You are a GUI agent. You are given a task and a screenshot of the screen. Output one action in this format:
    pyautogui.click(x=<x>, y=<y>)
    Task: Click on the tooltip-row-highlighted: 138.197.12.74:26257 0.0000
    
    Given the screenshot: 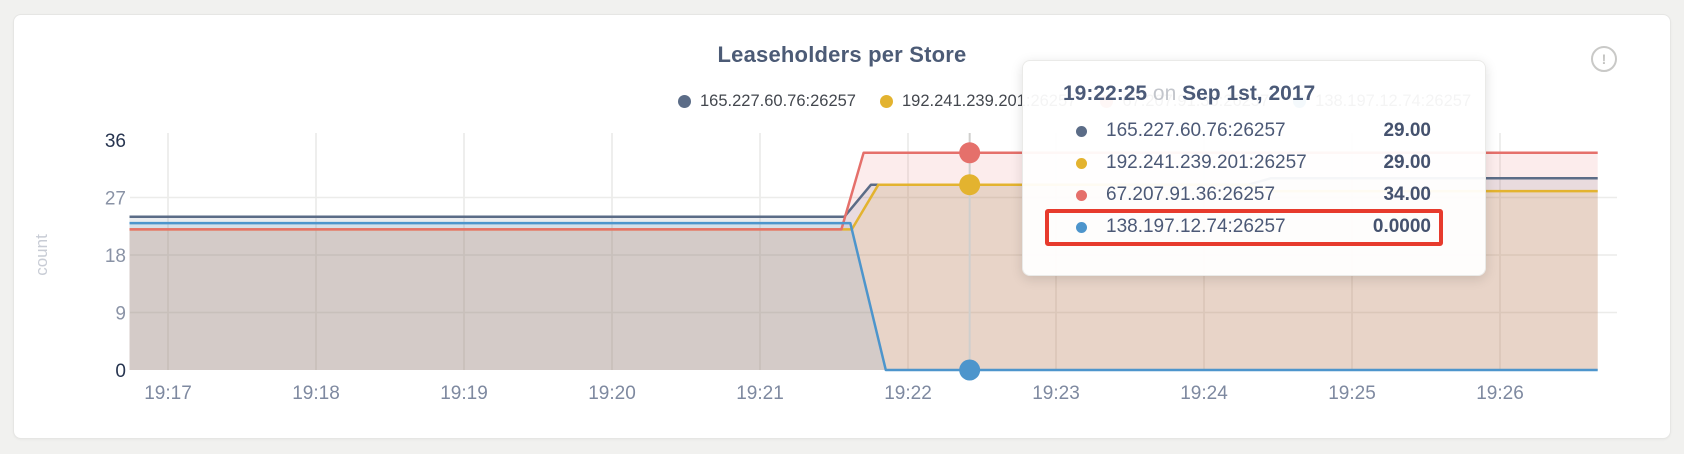 What is the action you would take?
    pyautogui.click(x=1247, y=227)
    